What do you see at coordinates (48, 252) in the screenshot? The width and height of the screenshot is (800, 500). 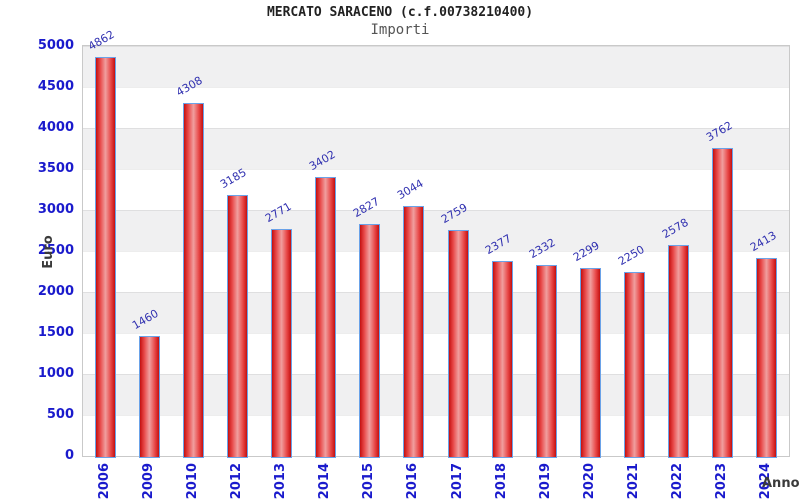 I see `y-axis-title: Euro` at bounding box center [48, 252].